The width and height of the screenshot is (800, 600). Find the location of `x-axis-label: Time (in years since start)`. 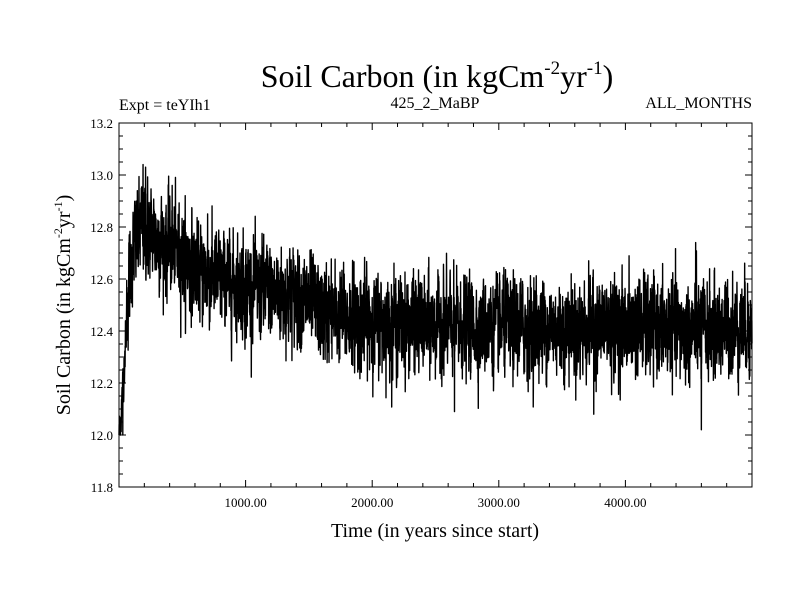

x-axis-label: Time (in years since start) is located at coordinates (435, 531).